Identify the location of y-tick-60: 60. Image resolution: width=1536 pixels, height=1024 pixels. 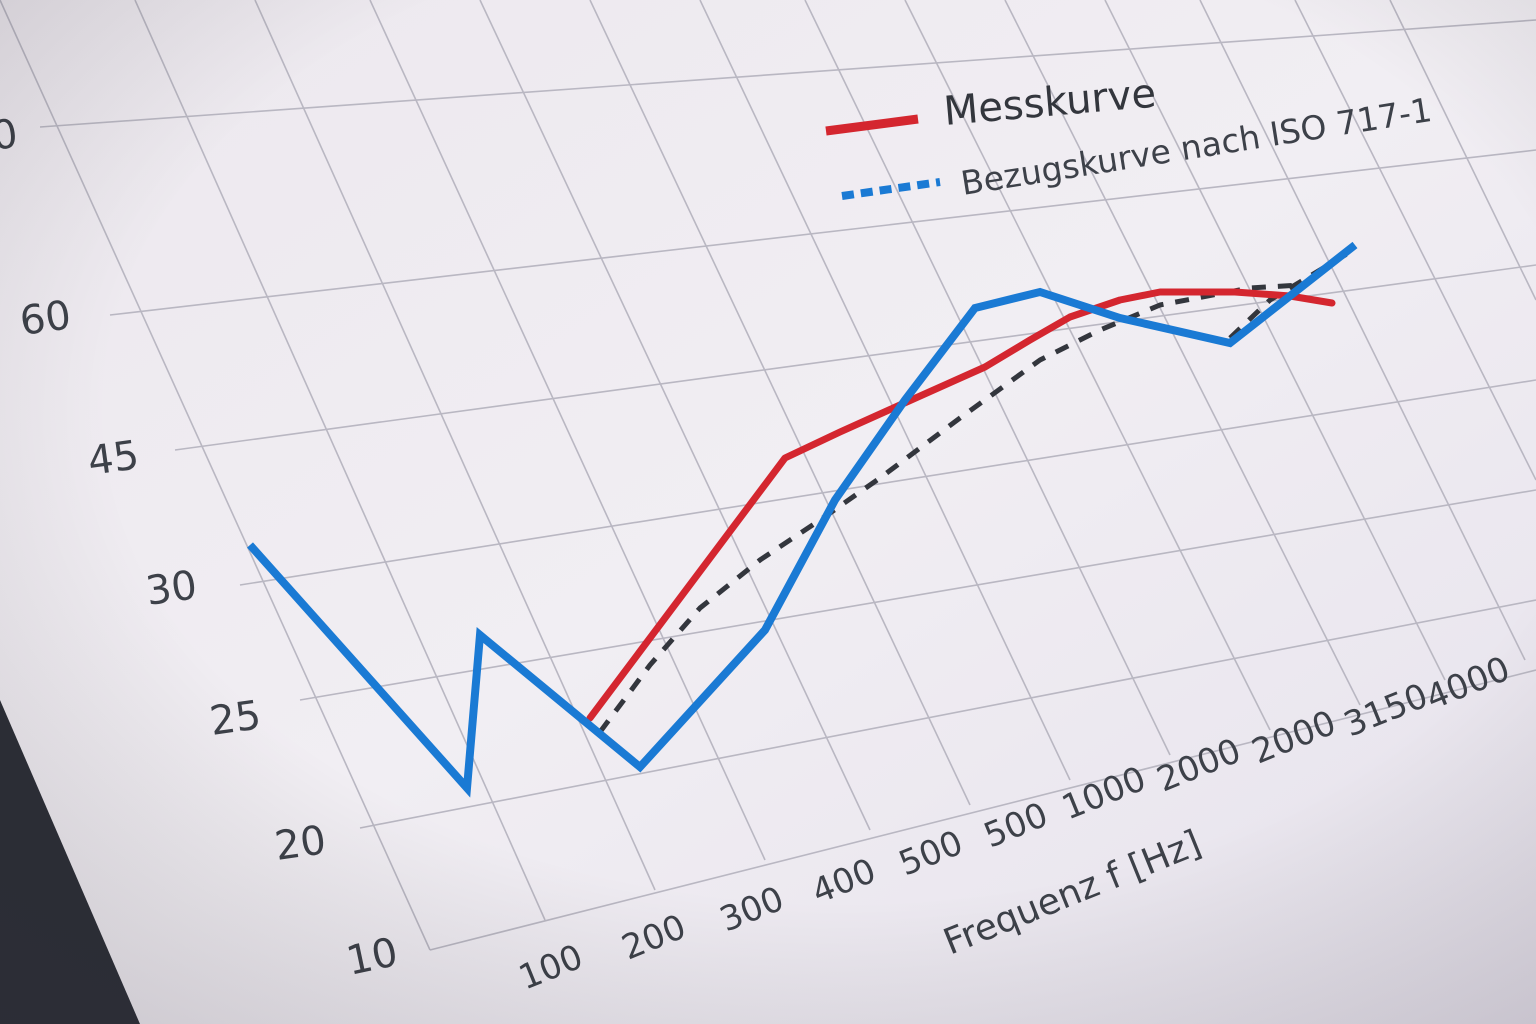
(45, 318).